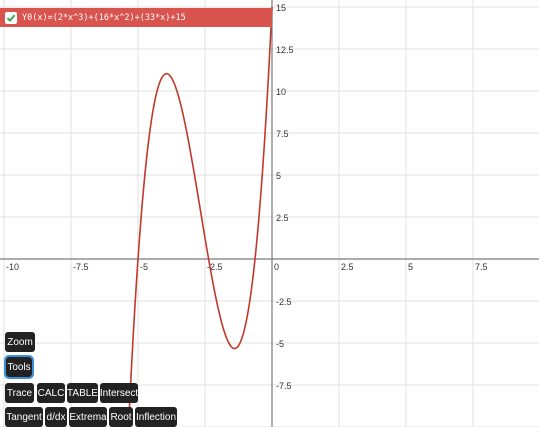 The image size is (539, 427). I want to click on y-tick-label: 15, so click(281, 8).